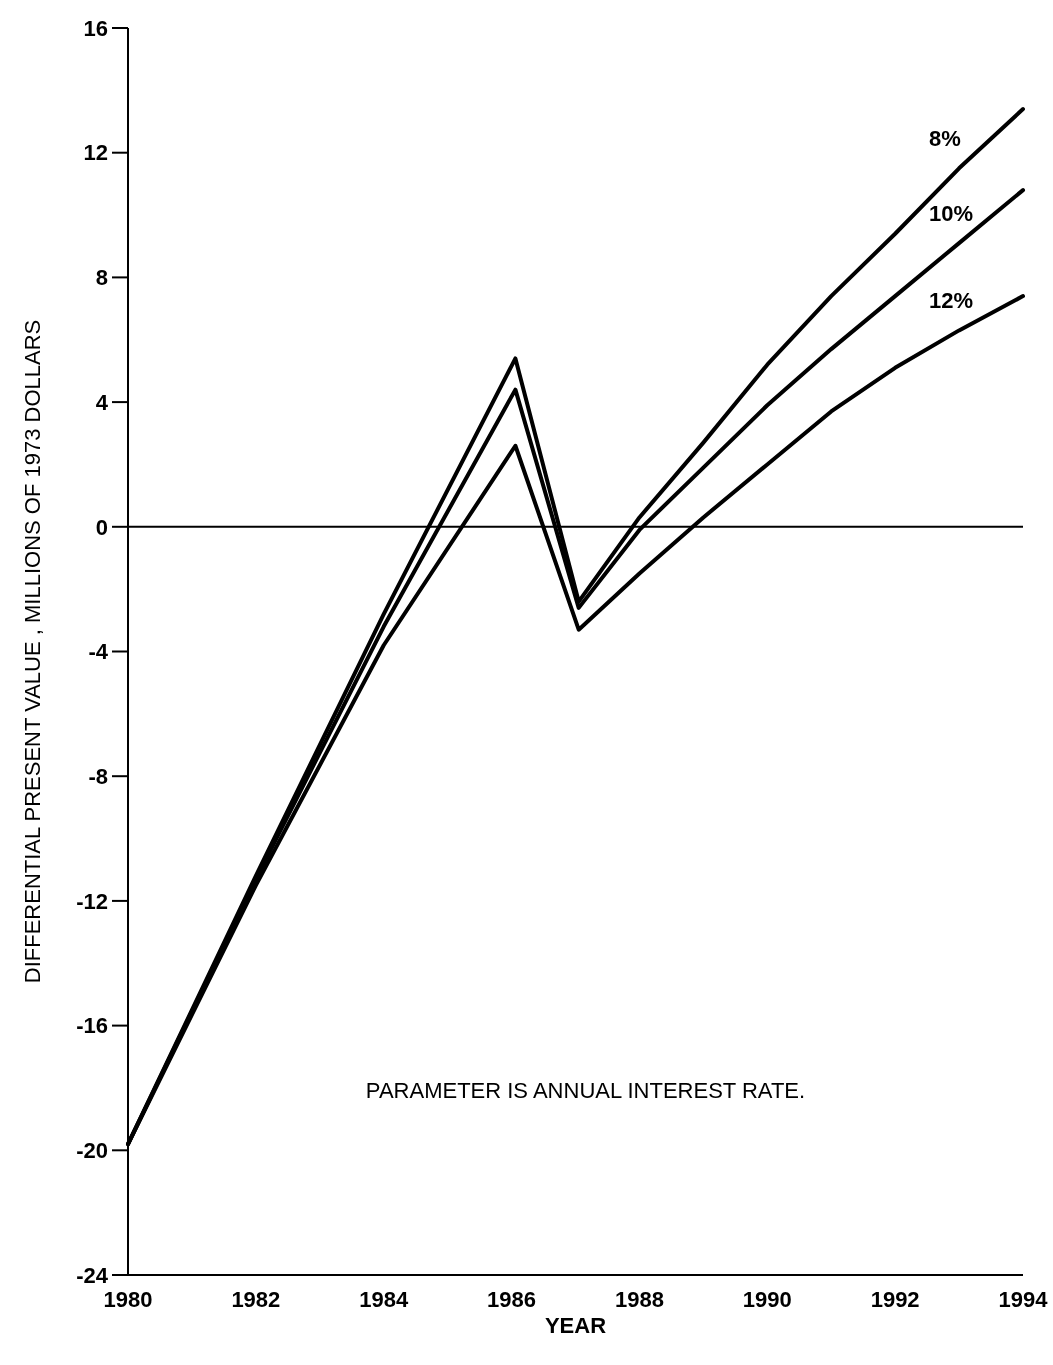  I want to click on x-tick-label: 1990, so click(767, 1299).